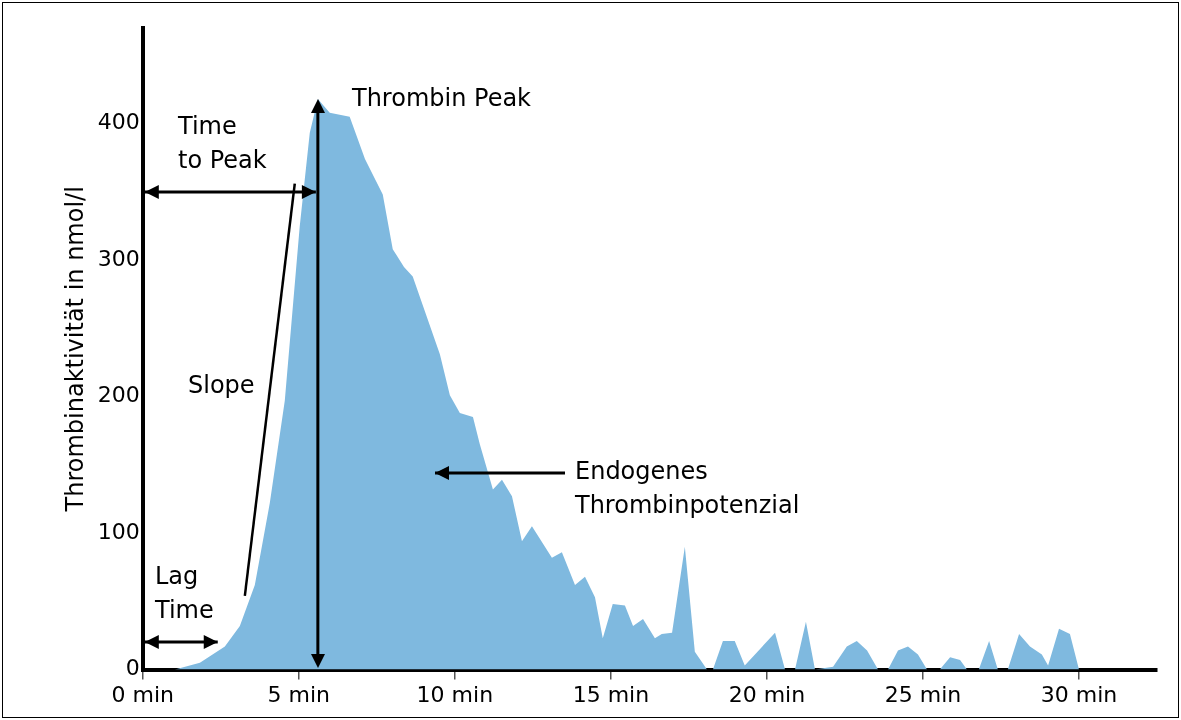  Describe the element at coordinates (767, 694) in the screenshot. I see `x-tick-label: 20 min` at that location.